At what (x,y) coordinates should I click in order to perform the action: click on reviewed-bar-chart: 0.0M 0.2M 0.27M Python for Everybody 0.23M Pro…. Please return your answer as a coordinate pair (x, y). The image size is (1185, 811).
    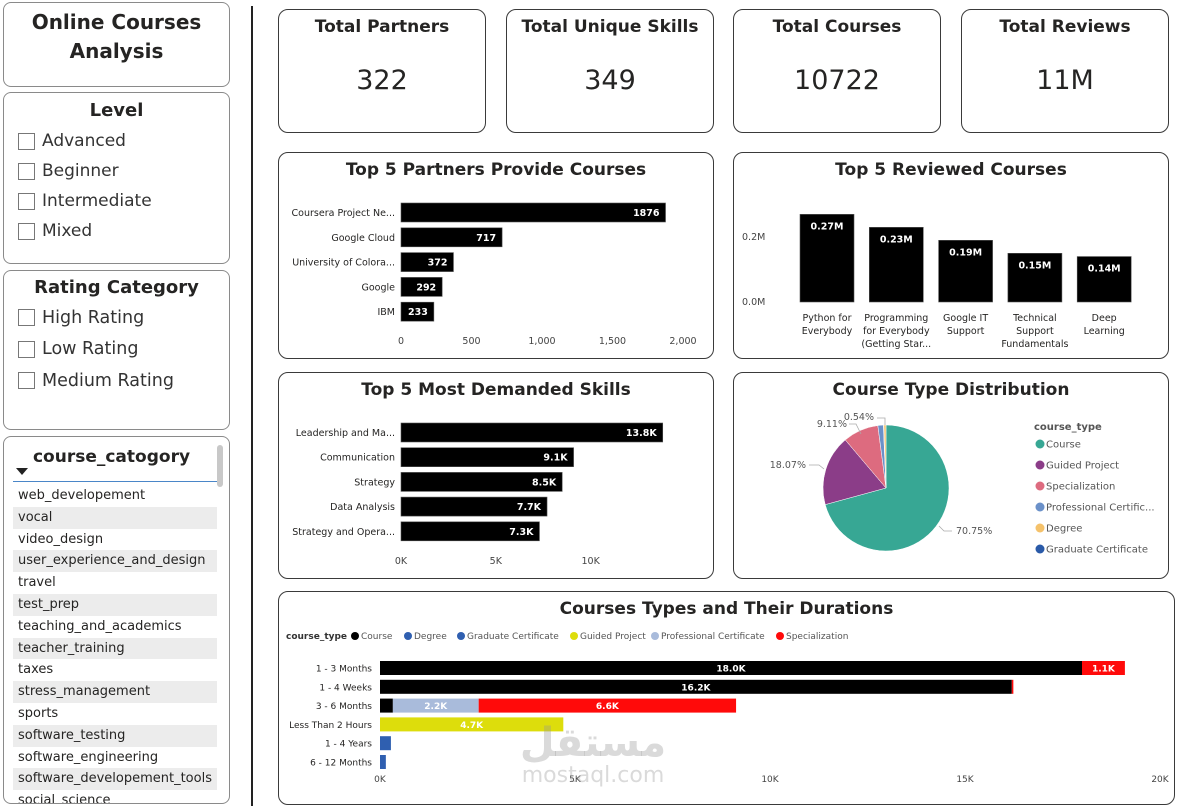
    Looking at the image, I should click on (937, 282).